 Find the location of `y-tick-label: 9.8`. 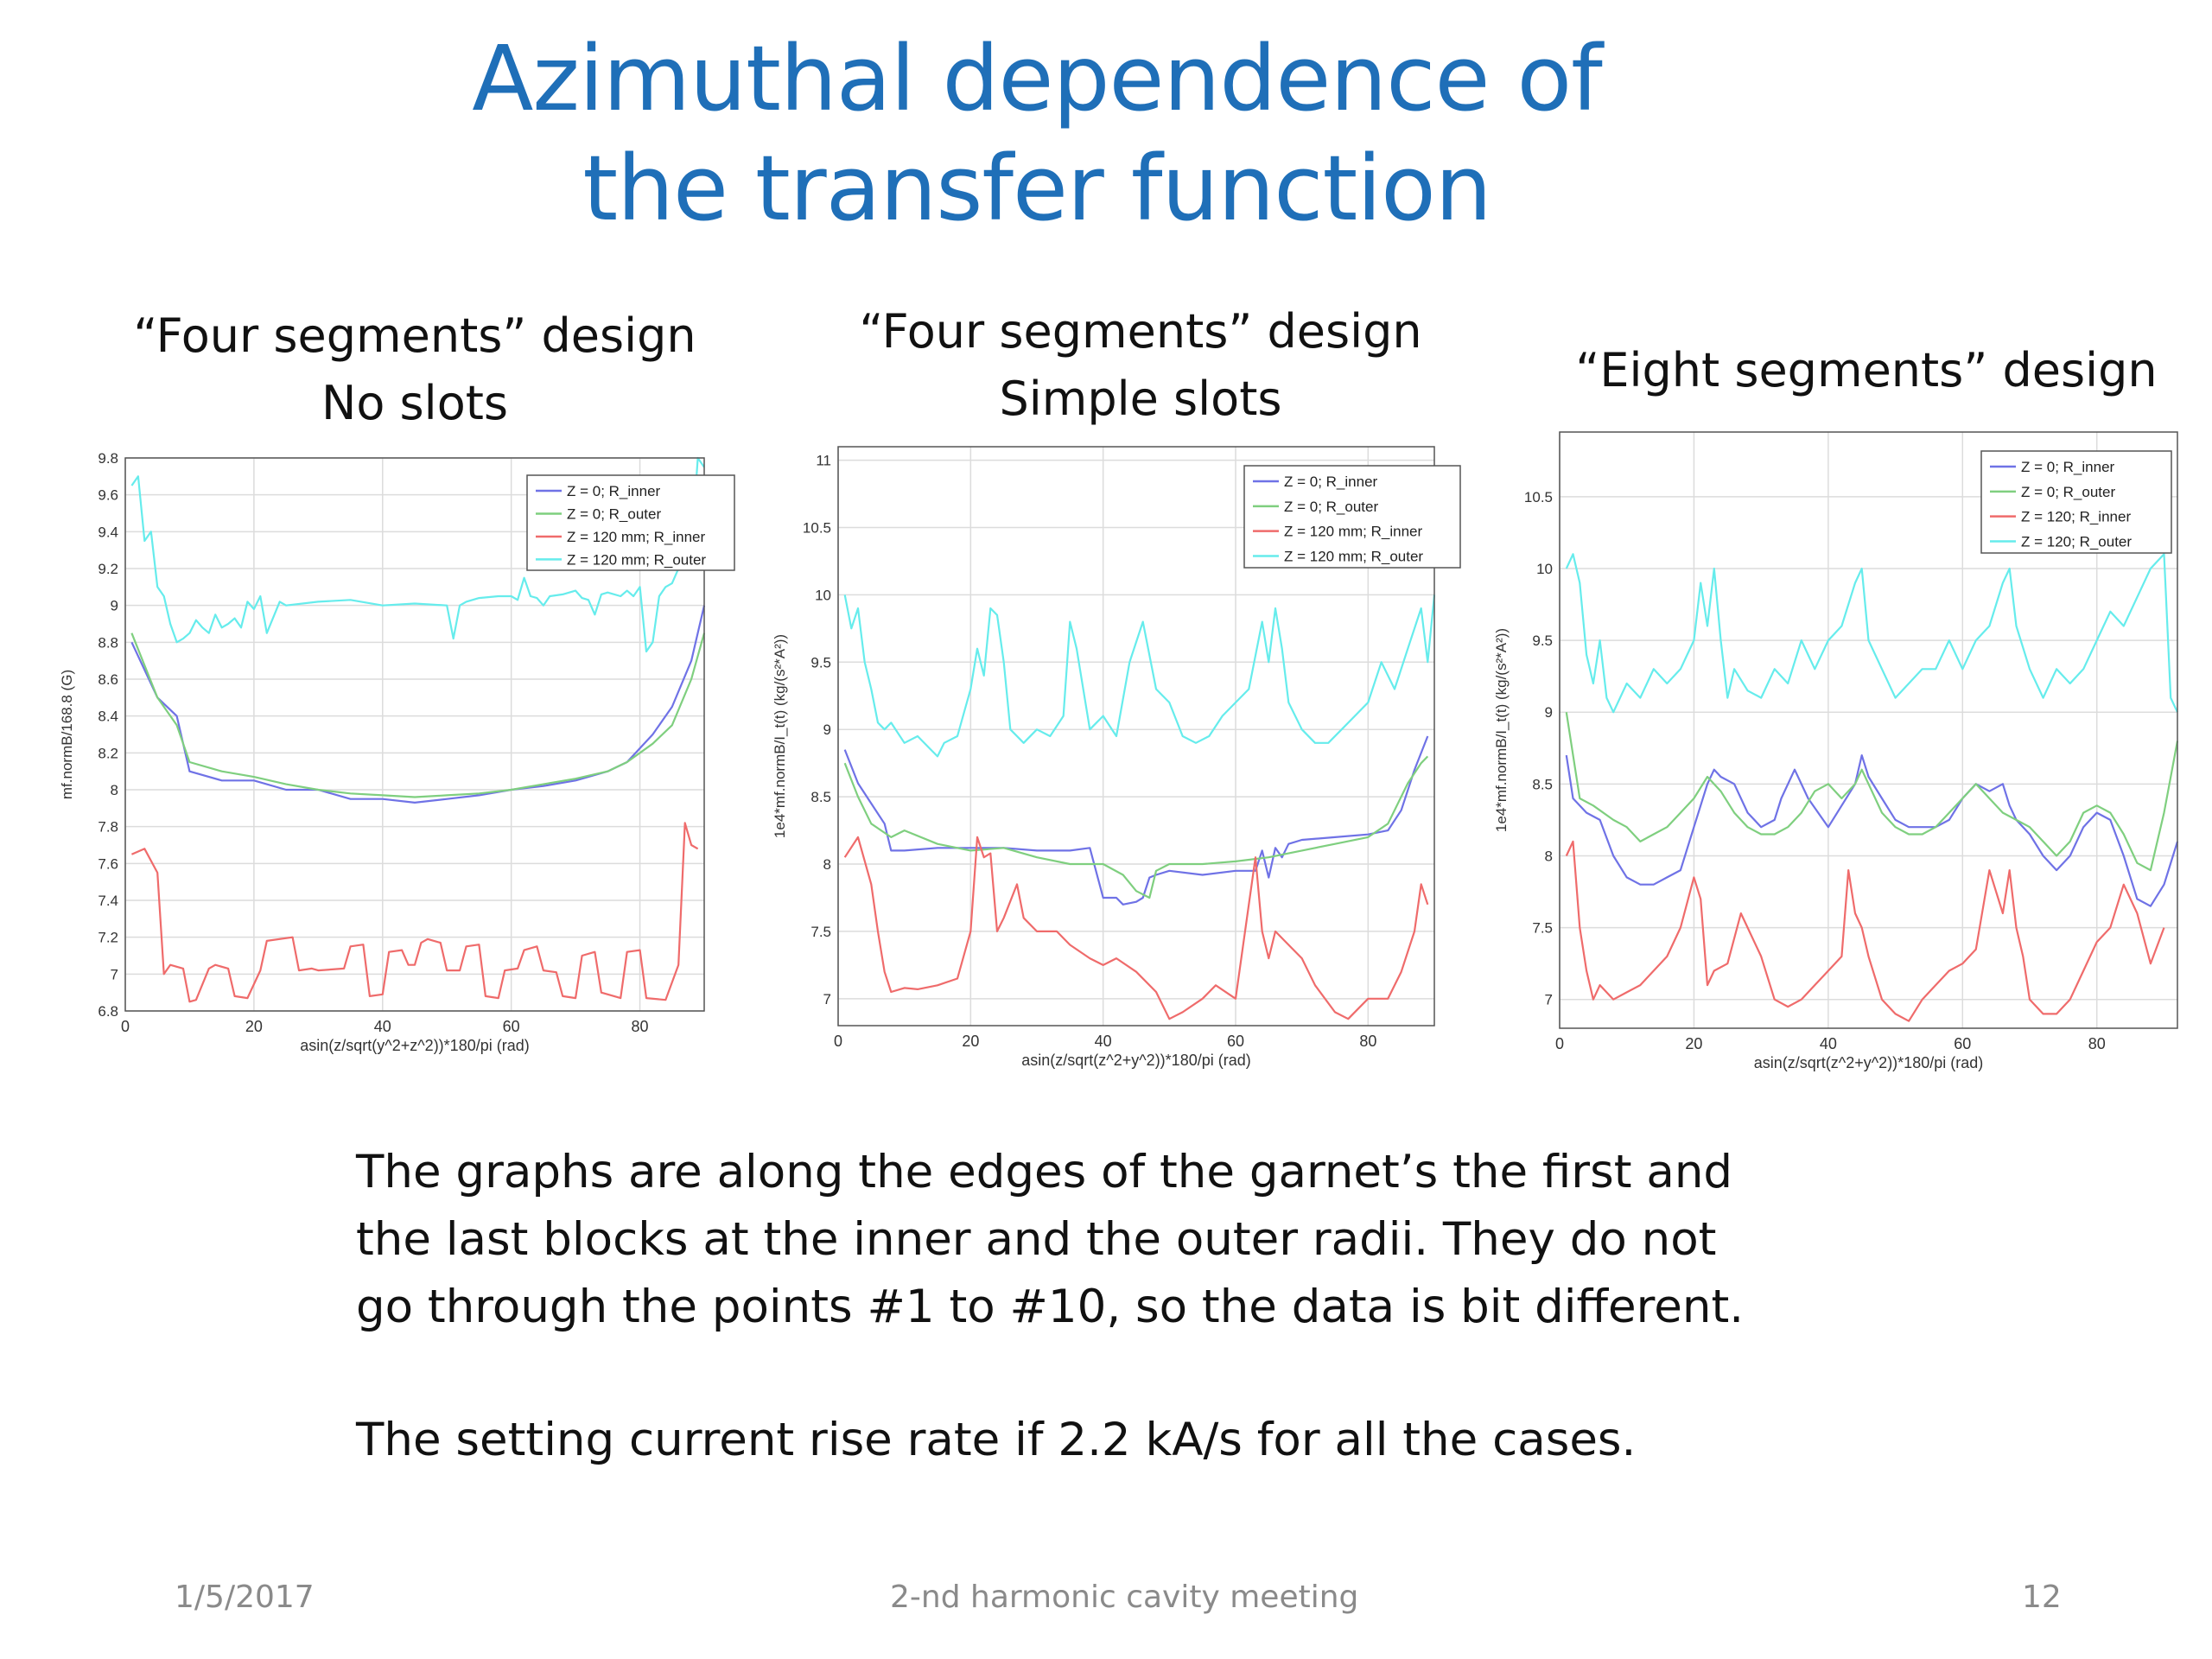

y-tick-label: 9.8 is located at coordinates (108, 458).